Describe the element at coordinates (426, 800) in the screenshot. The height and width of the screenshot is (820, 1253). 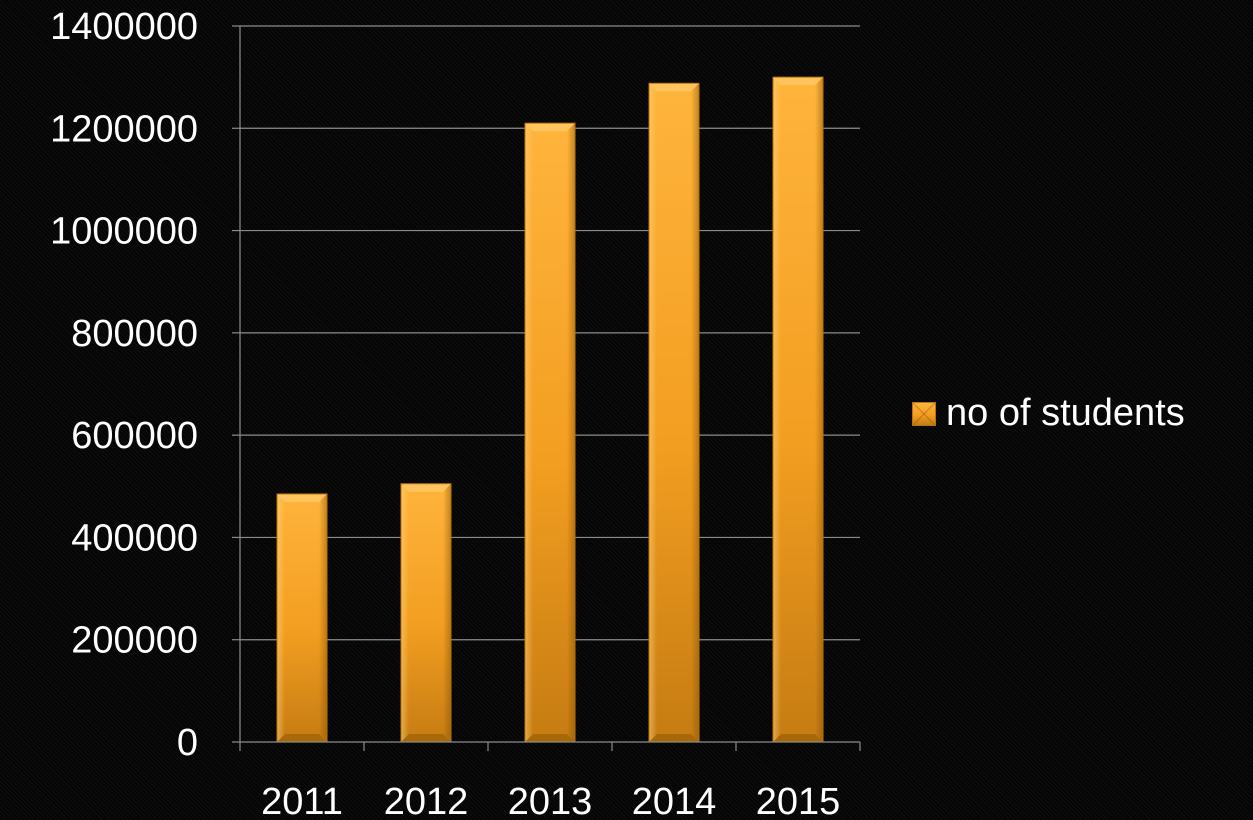
I see `x-tick-label: 2012` at that location.